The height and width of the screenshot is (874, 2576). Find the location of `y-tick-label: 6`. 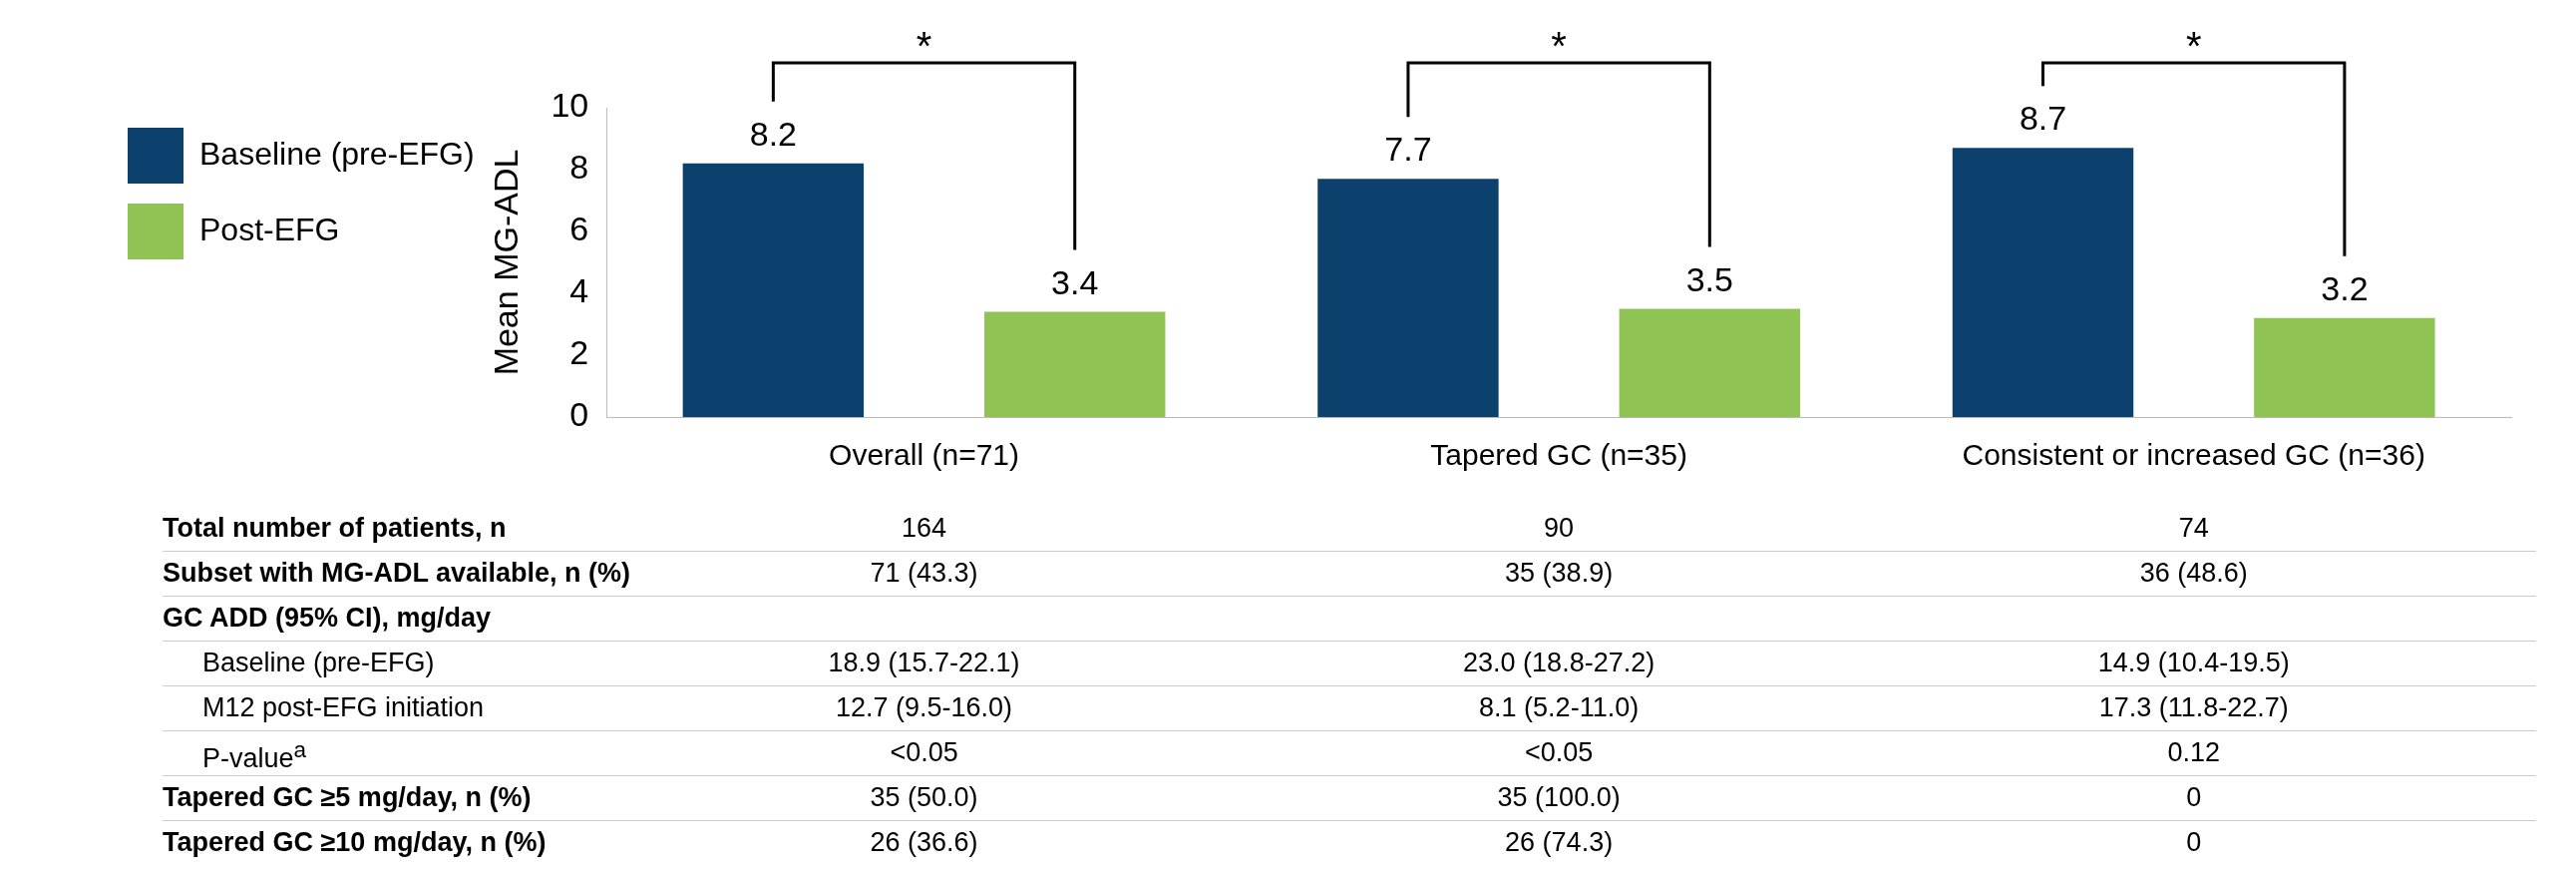

y-tick-label: 6 is located at coordinates (579, 229).